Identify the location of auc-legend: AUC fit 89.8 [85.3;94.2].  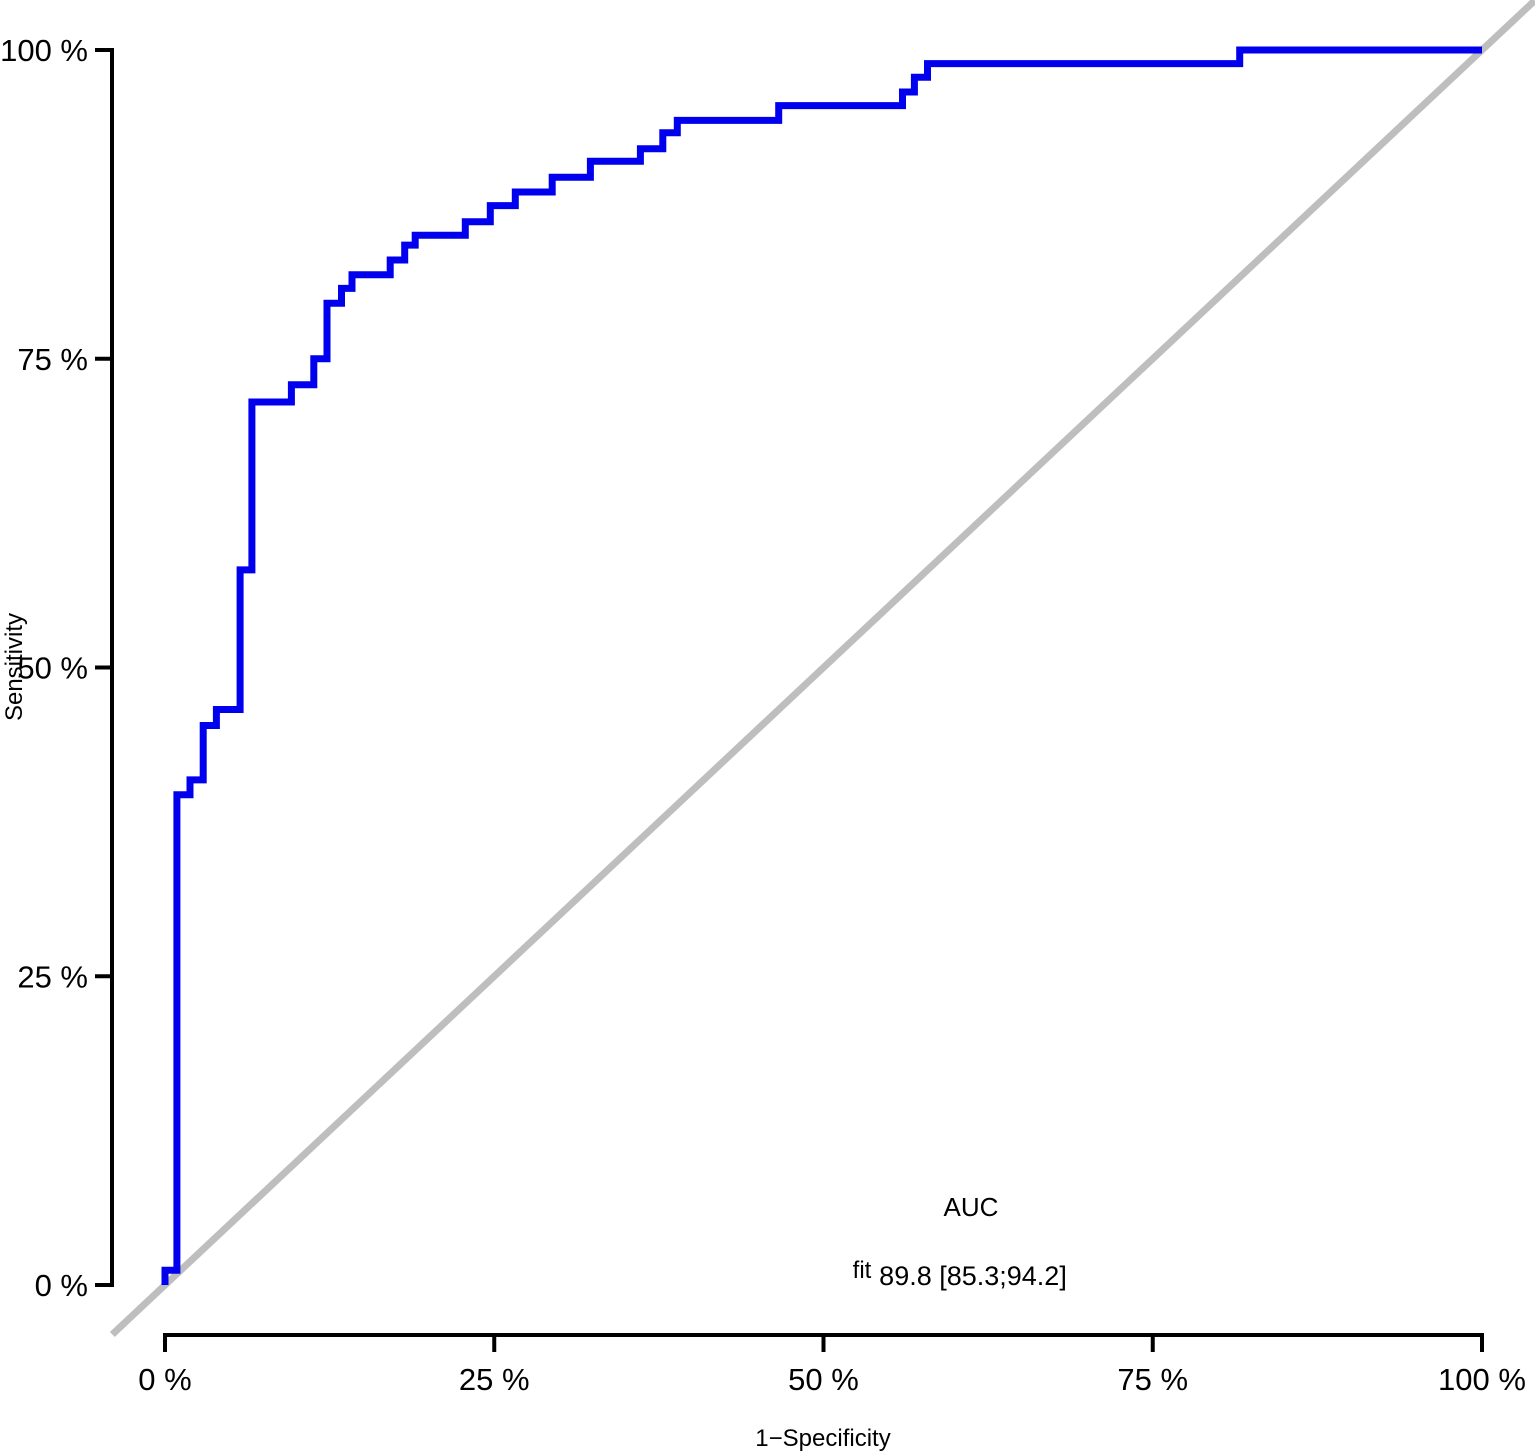
(960, 1241).